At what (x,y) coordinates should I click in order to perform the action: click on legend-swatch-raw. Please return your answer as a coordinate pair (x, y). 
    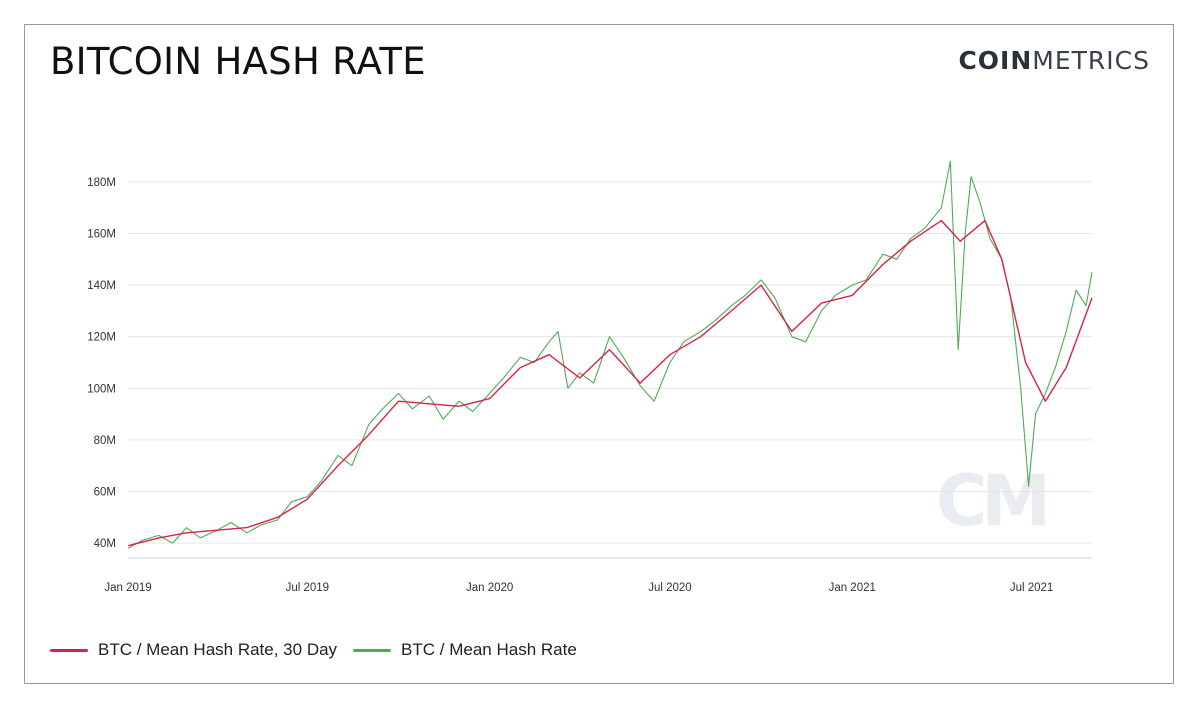
    Looking at the image, I should click on (372, 650).